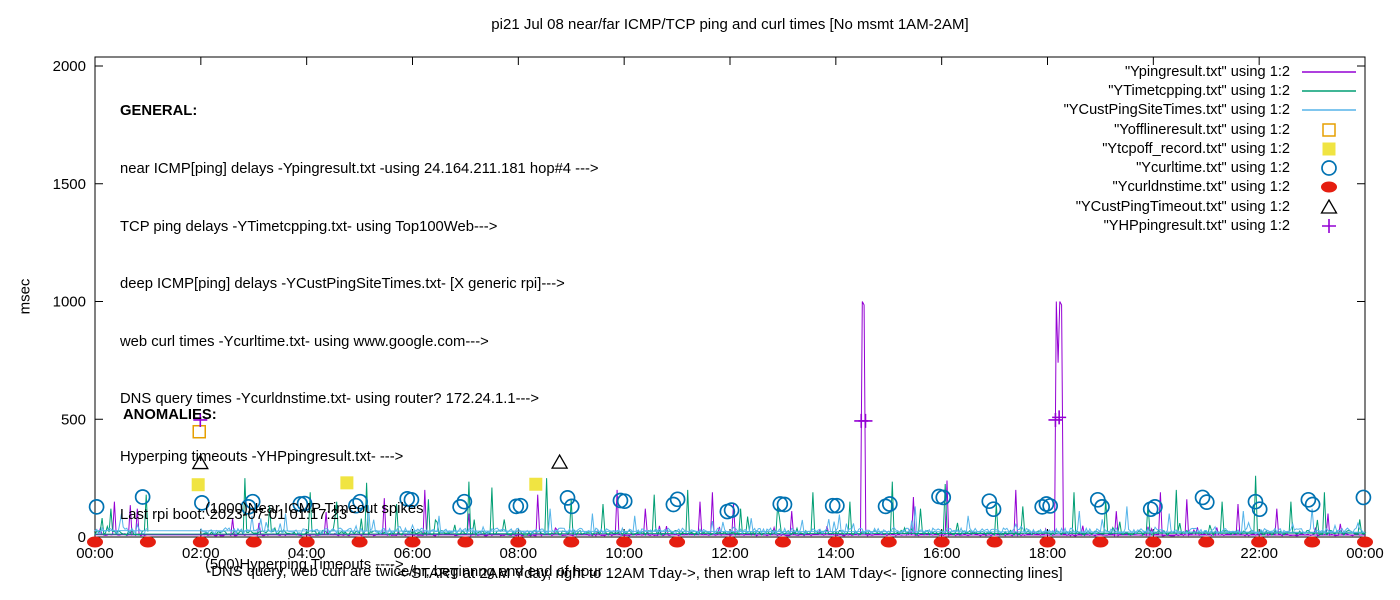 This screenshot has width=1400, height=600. What do you see at coordinates (1202, 129) in the screenshot?
I see `legend-label: "Yofflineresult.txt" using 1:2` at bounding box center [1202, 129].